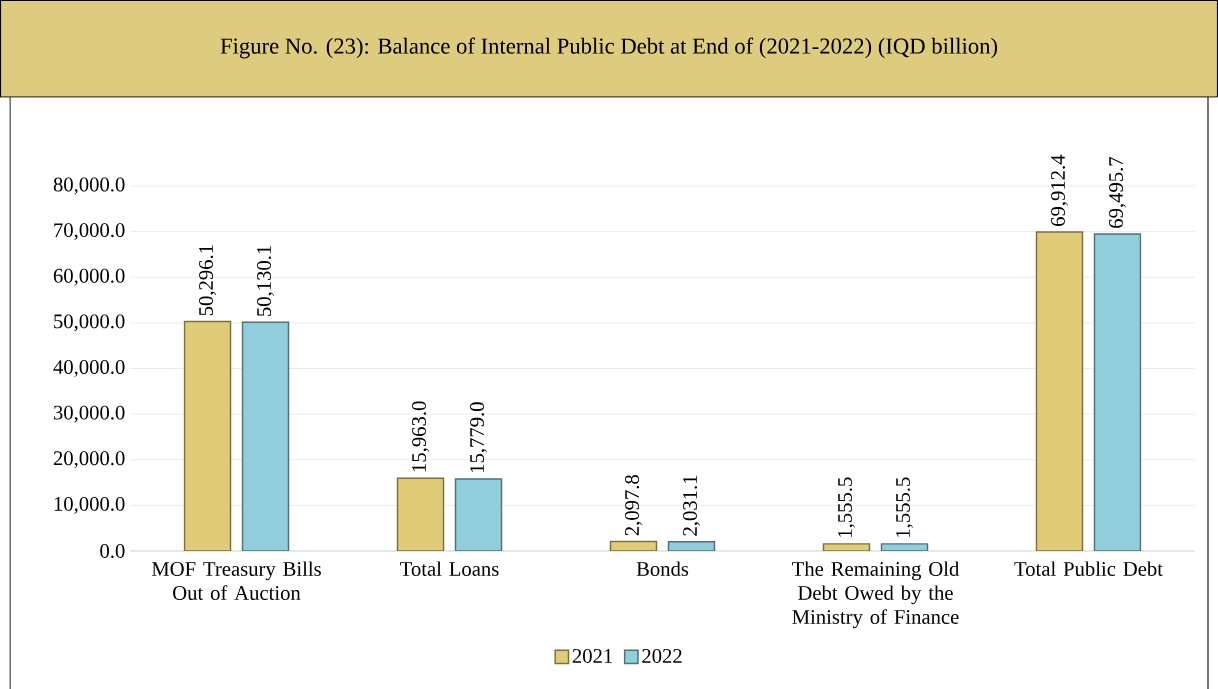 The height and width of the screenshot is (689, 1218). What do you see at coordinates (89, 323) in the screenshot?
I see `y-tick-label: 50,000.0` at bounding box center [89, 323].